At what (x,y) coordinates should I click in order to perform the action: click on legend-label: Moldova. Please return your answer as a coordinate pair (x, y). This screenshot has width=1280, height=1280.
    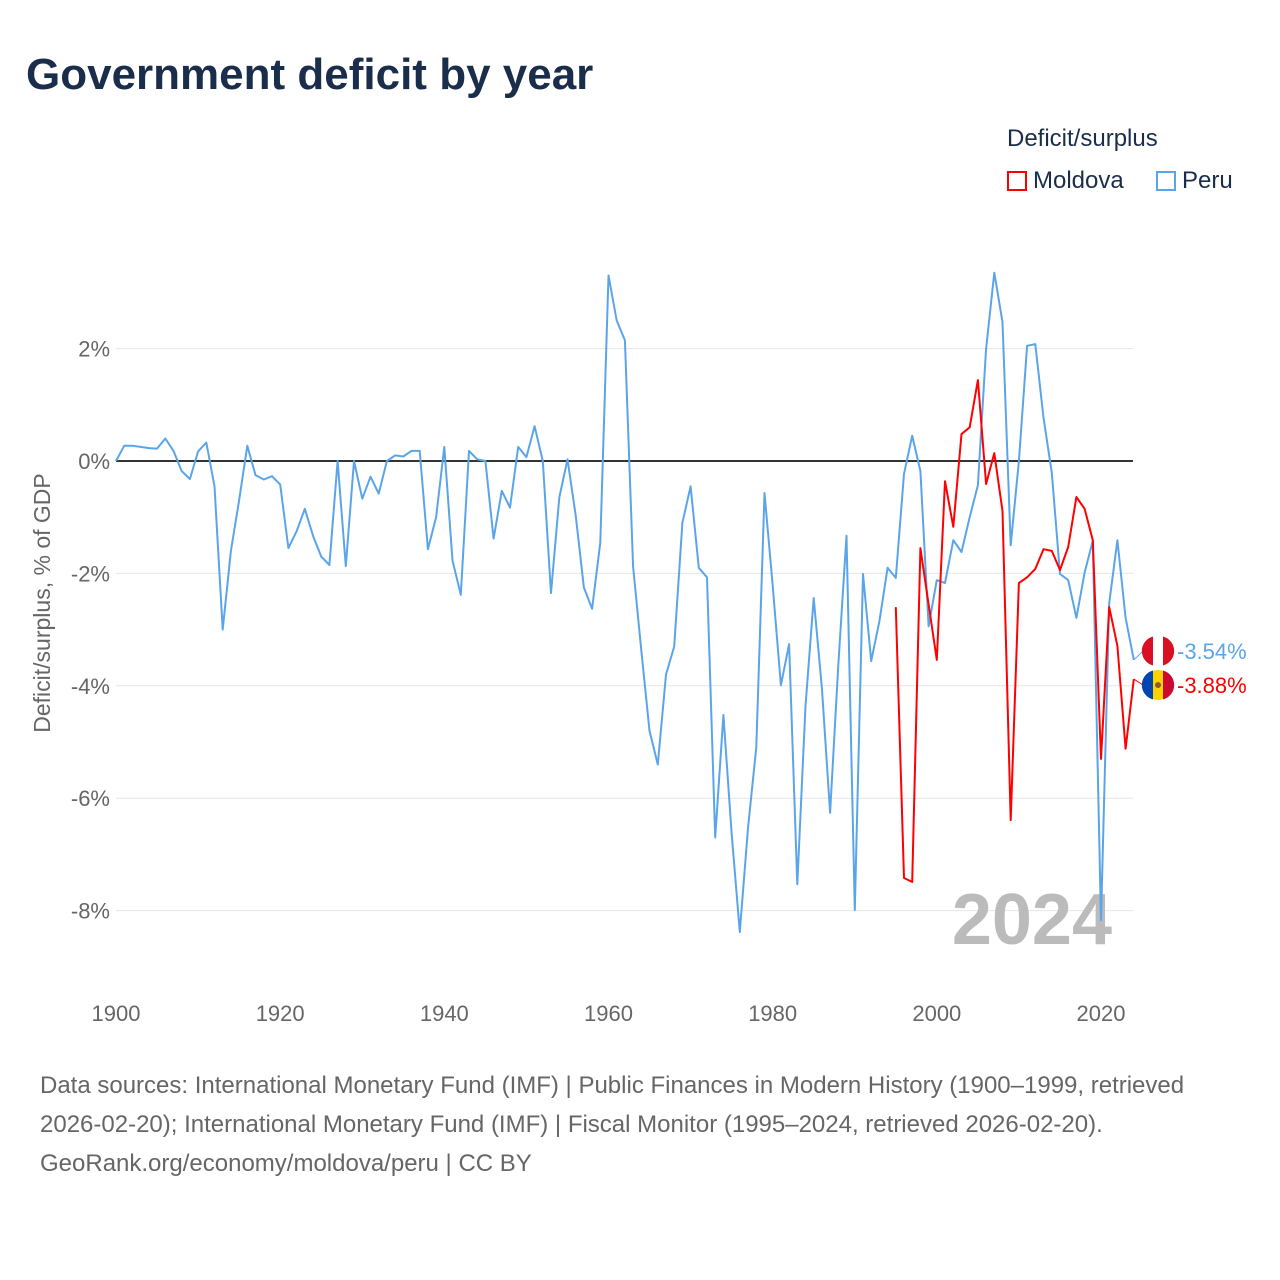
    Looking at the image, I should click on (1078, 180).